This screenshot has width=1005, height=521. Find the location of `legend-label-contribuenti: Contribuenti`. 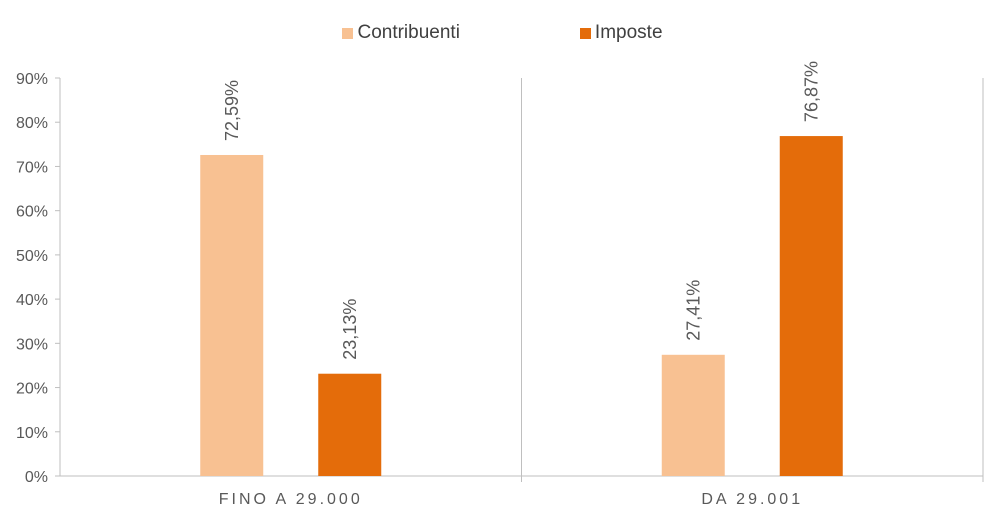

legend-label-contribuenti: Contribuenti is located at coordinates (408, 32).